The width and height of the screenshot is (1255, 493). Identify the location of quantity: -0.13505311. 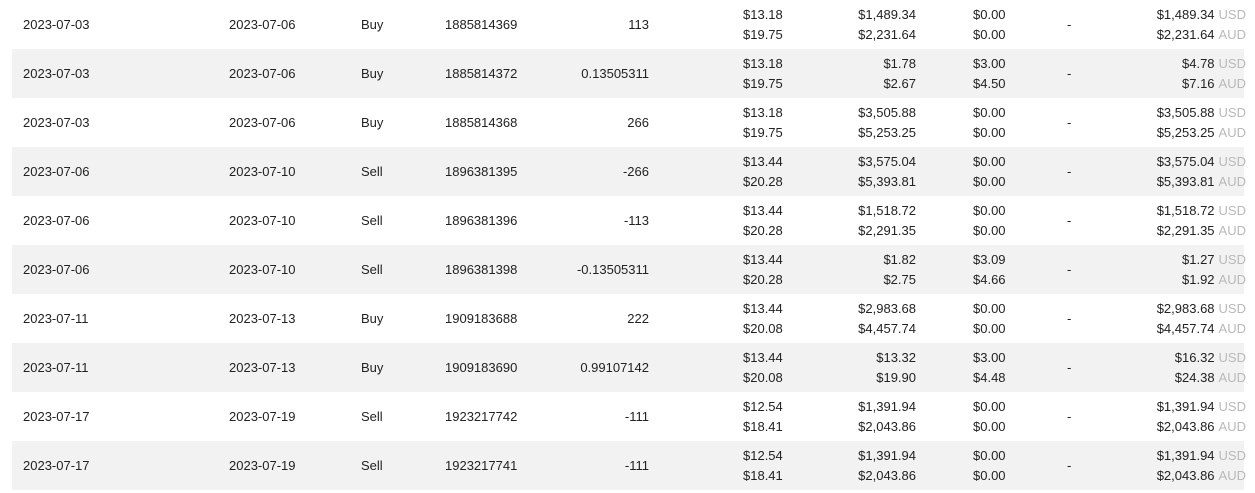
(612, 269).